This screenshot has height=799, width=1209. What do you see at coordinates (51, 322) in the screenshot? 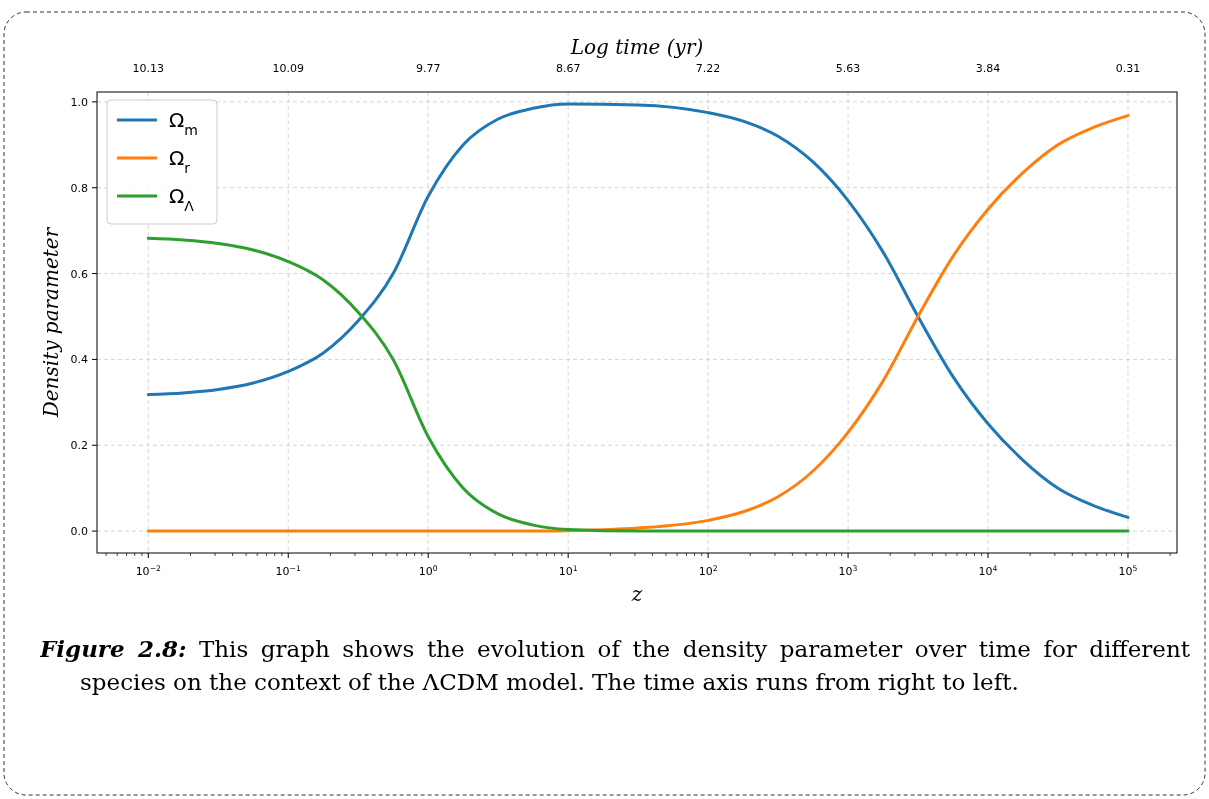
I see `y-axis-title: Density parameter` at bounding box center [51, 322].